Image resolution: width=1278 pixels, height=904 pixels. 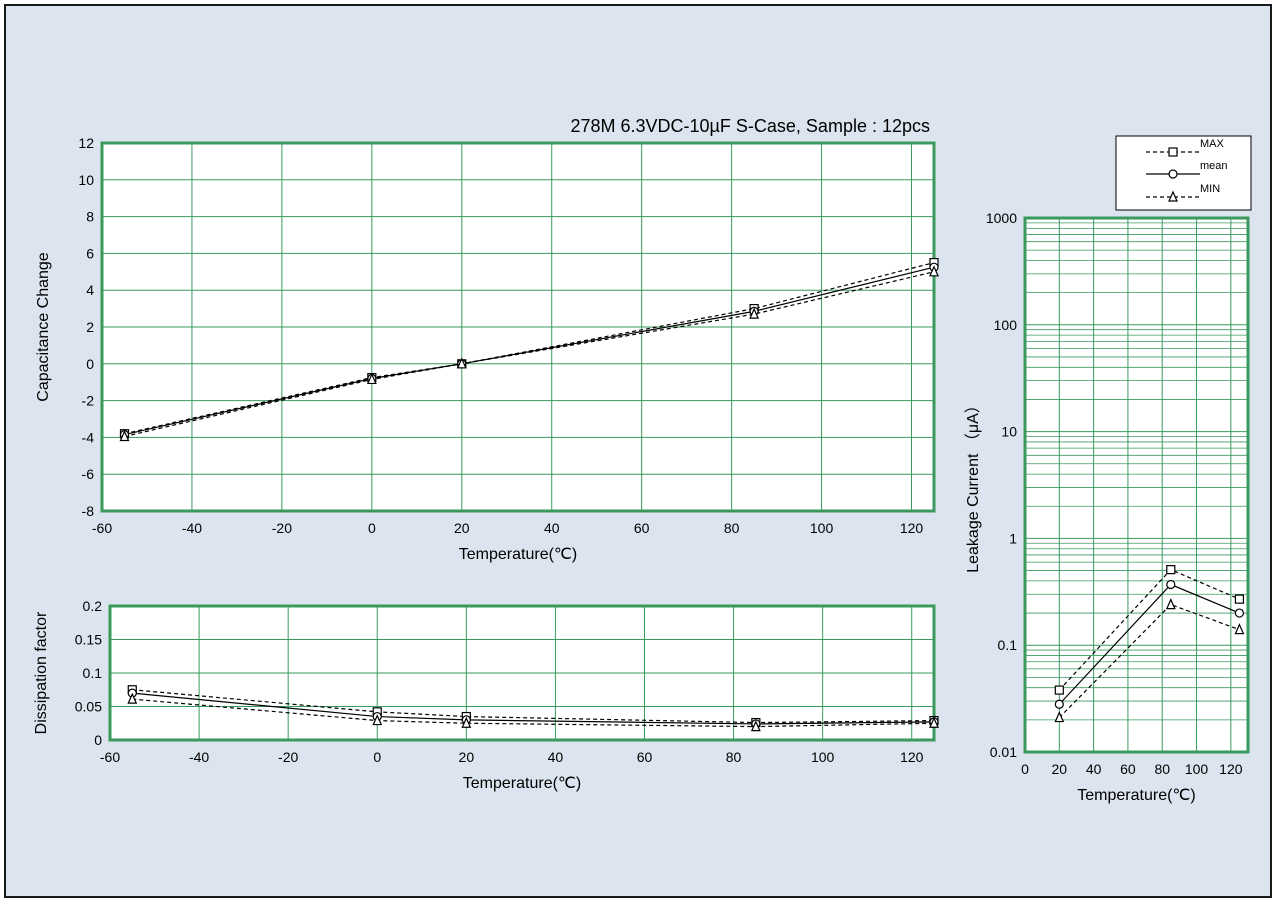 I want to click on y-tick-label: 2, so click(x=90, y=327).